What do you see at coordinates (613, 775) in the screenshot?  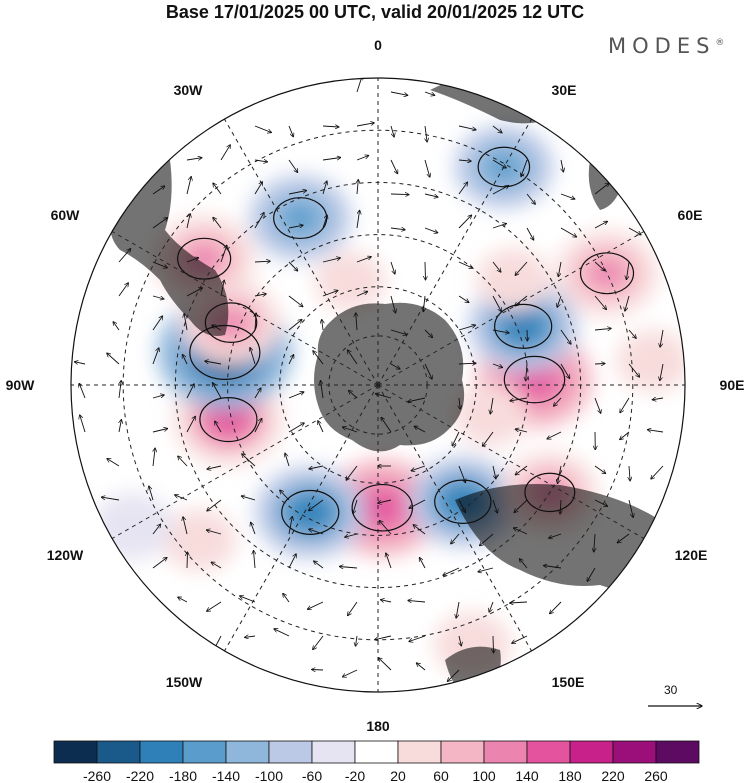 I see `legend-tick-12: 220` at bounding box center [613, 775].